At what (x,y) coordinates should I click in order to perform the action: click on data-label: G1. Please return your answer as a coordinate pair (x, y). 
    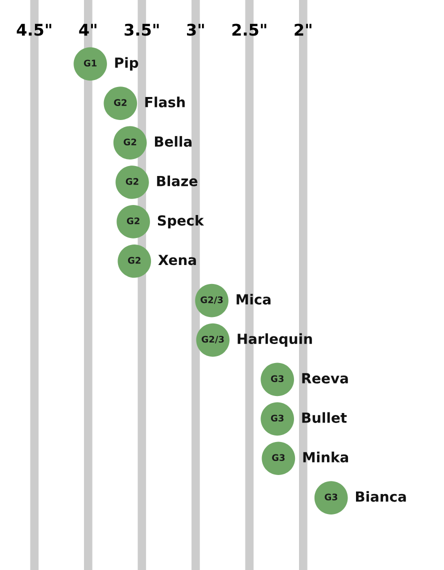
    Looking at the image, I should click on (90, 63).